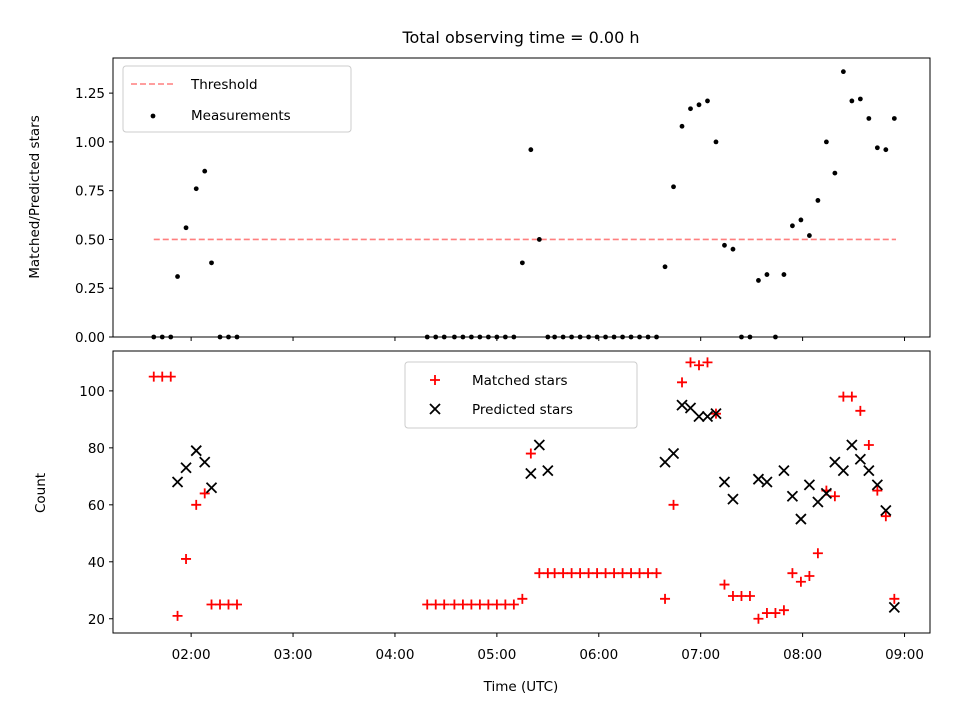  What do you see at coordinates (35, 196) in the screenshot?
I see `ratio-y-label: Matched/Predicted stars` at bounding box center [35, 196].